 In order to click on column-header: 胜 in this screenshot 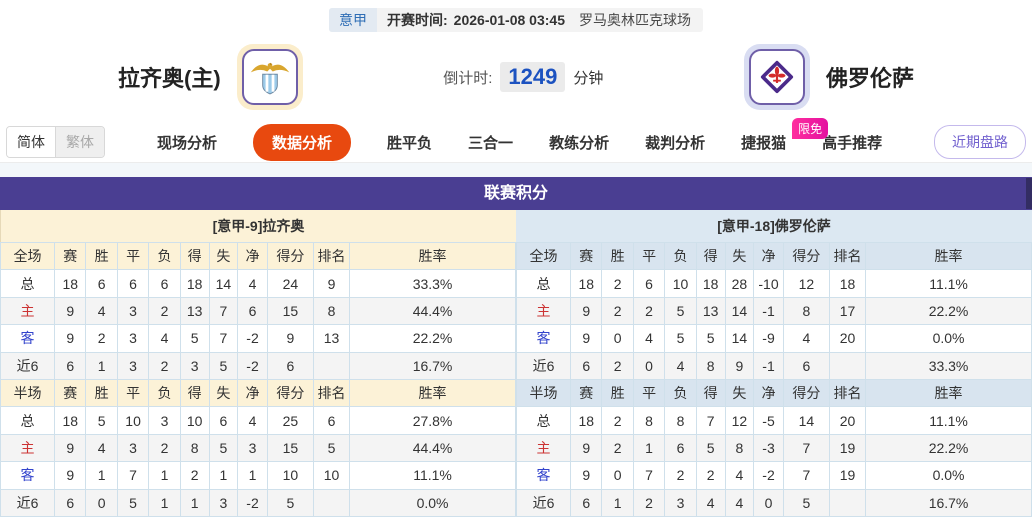, I will do `click(617, 256)`.